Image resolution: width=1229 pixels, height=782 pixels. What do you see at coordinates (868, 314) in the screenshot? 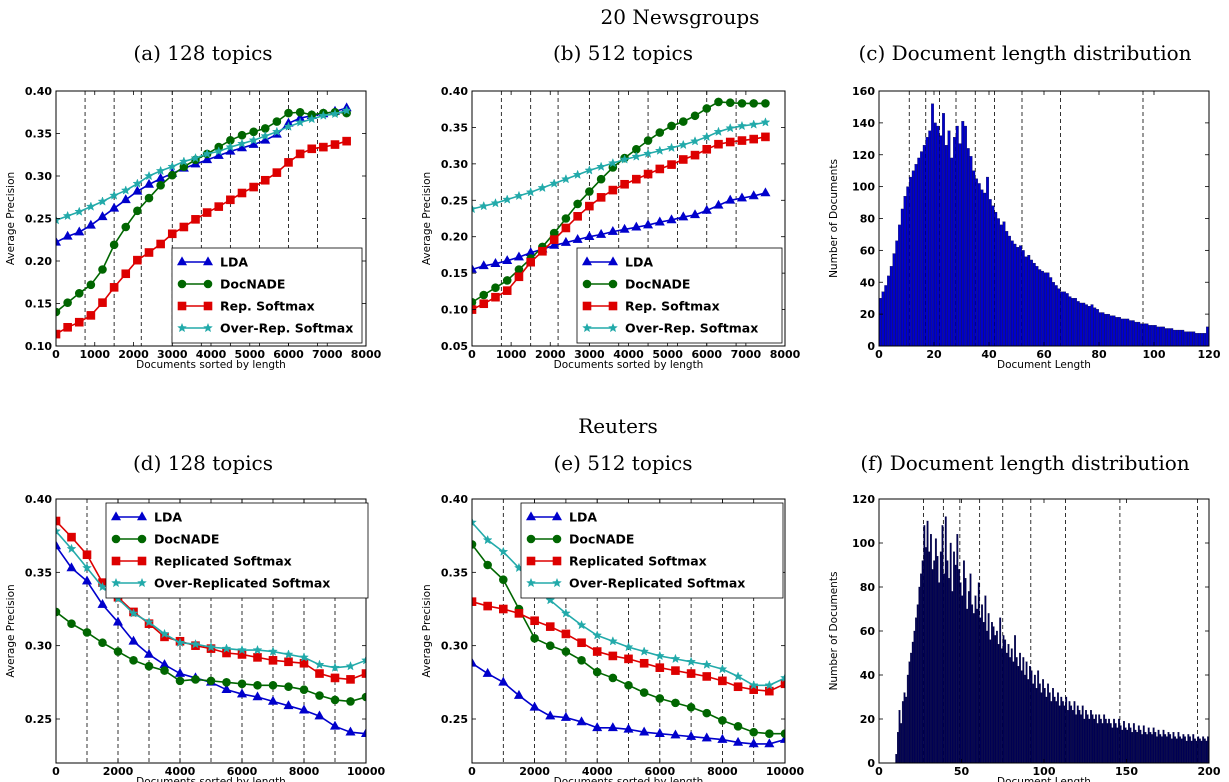
I see `y-tick-label: 20` at bounding box center [868, 314].